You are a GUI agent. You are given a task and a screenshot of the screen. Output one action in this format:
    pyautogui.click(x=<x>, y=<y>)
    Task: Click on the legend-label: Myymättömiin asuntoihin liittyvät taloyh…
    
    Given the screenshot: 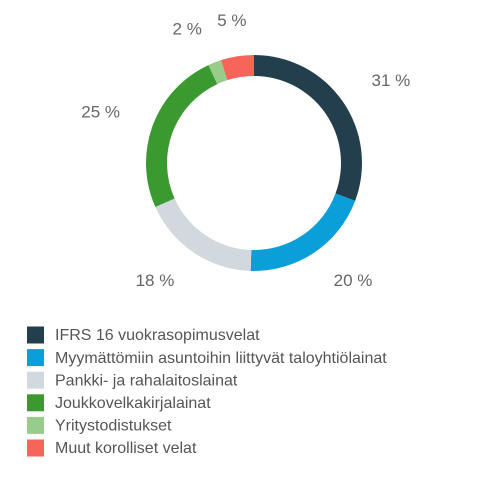 What is the action you would take?
    pyautogui.click(x=221, y=358)
    